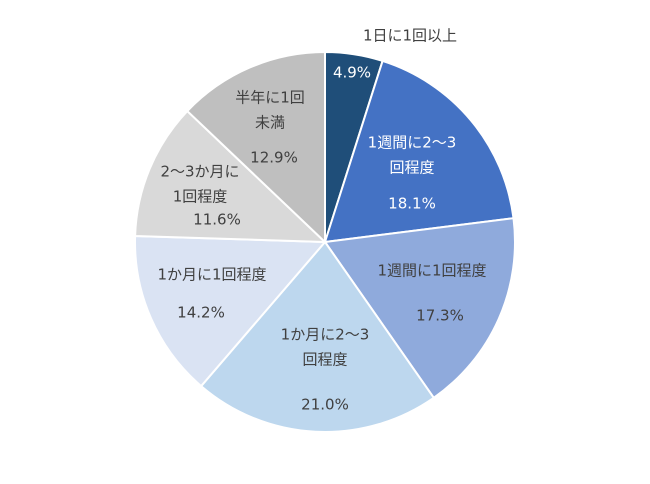  I want to click on pie-slice-7-value-label: 12.9%, so click(274, 158).